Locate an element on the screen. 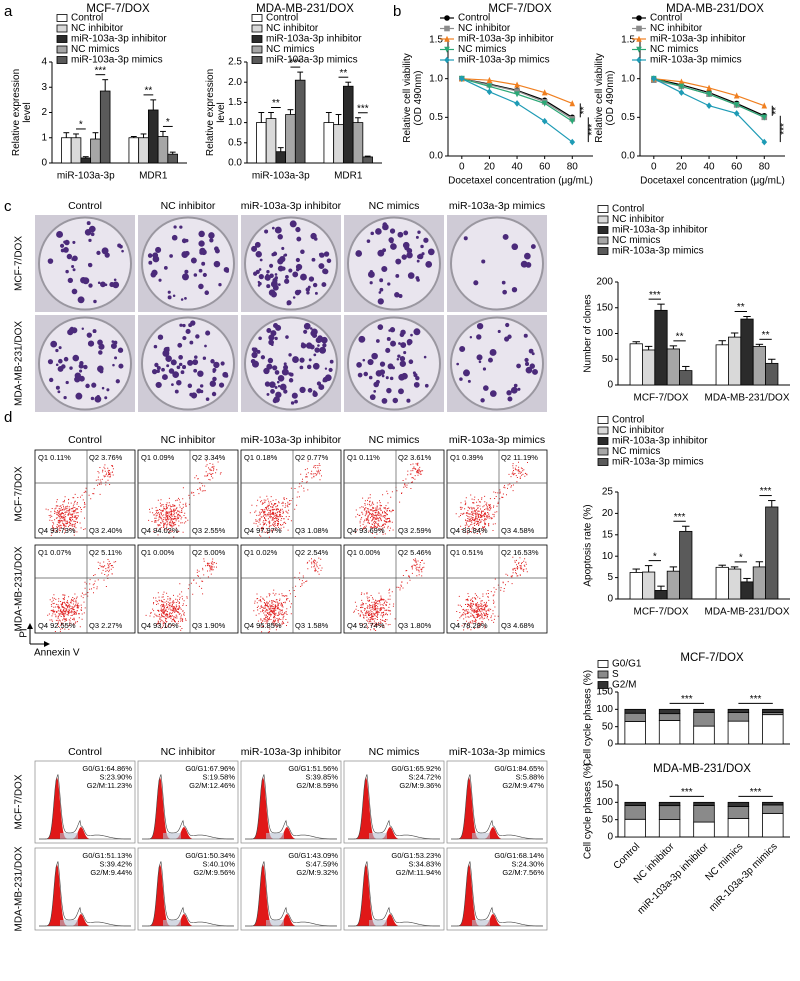  y-tick-label: 0 is located at coordinates (44, 163).